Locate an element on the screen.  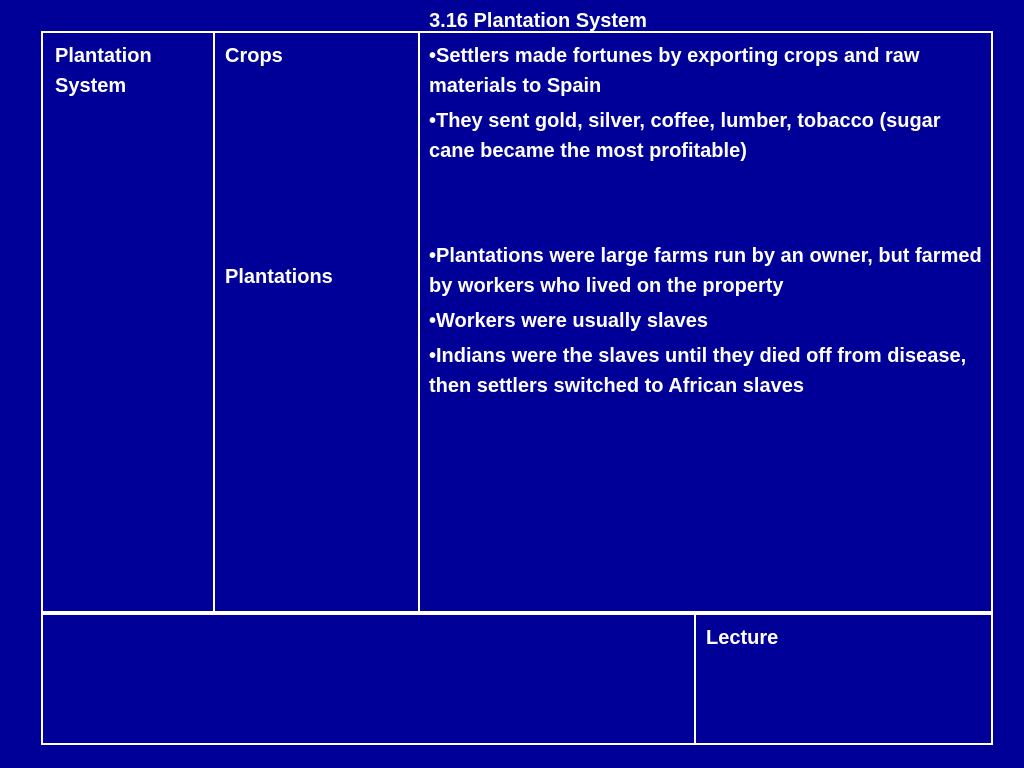
notes-spacer is located at coordinates (706, 206).